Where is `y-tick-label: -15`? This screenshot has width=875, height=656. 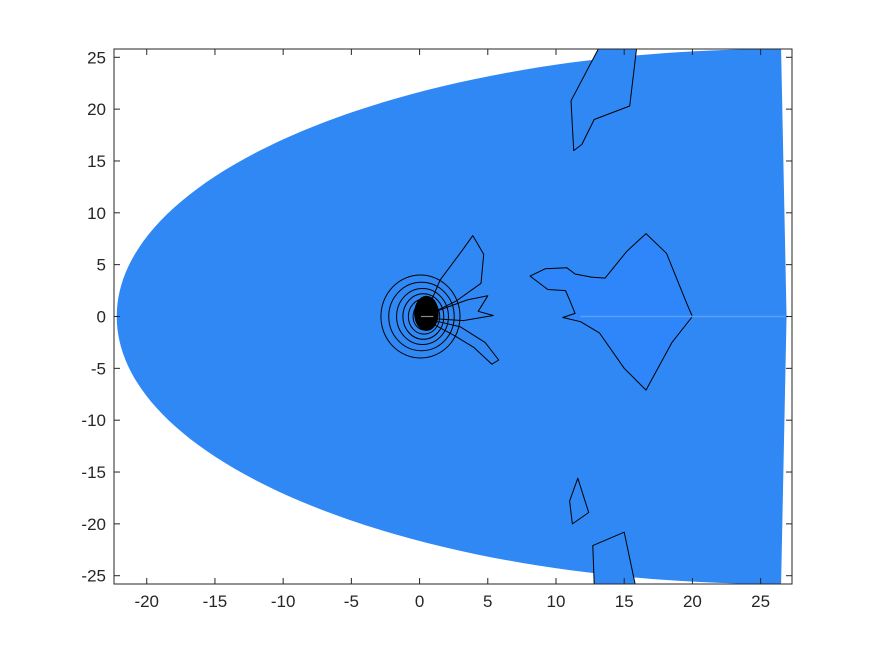 y-tick-label: -15 is located at coordinates (93, 472).